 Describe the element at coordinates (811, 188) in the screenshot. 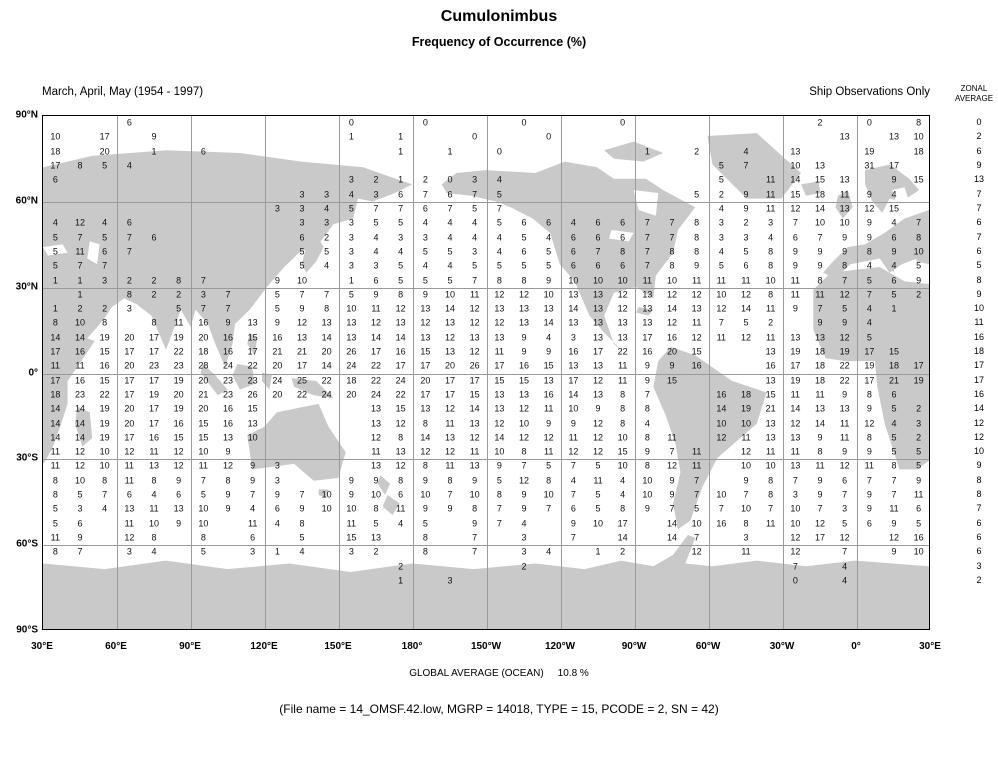

I see `landmass-iceland` at that location.